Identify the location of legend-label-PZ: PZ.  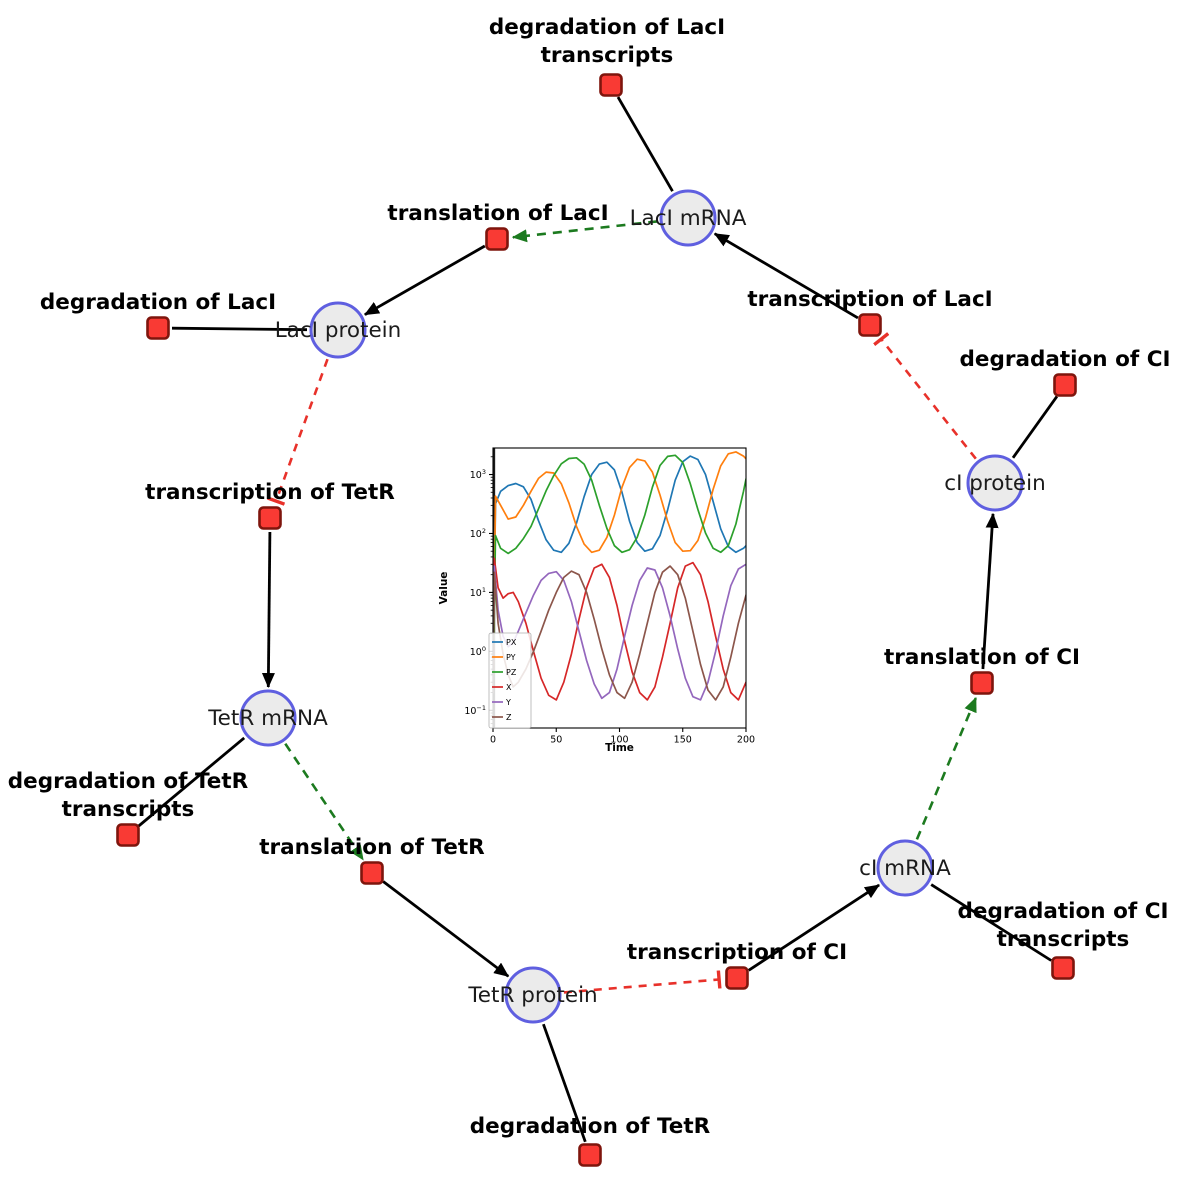
(511, 672).